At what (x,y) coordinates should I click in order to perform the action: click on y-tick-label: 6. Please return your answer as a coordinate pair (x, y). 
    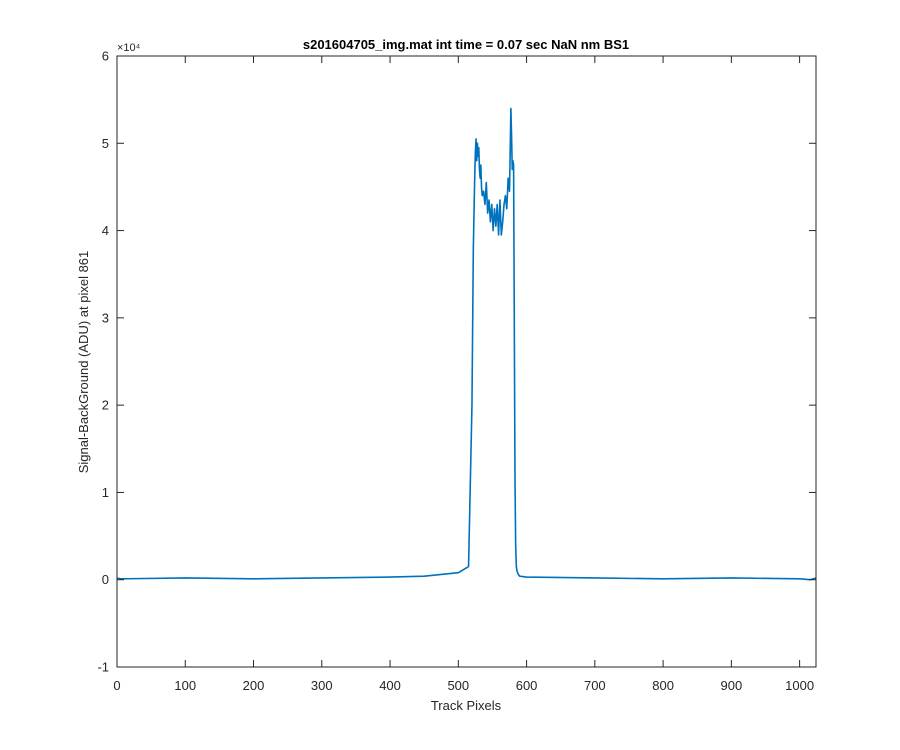
    Looking at the image, I should click on (105, 56).